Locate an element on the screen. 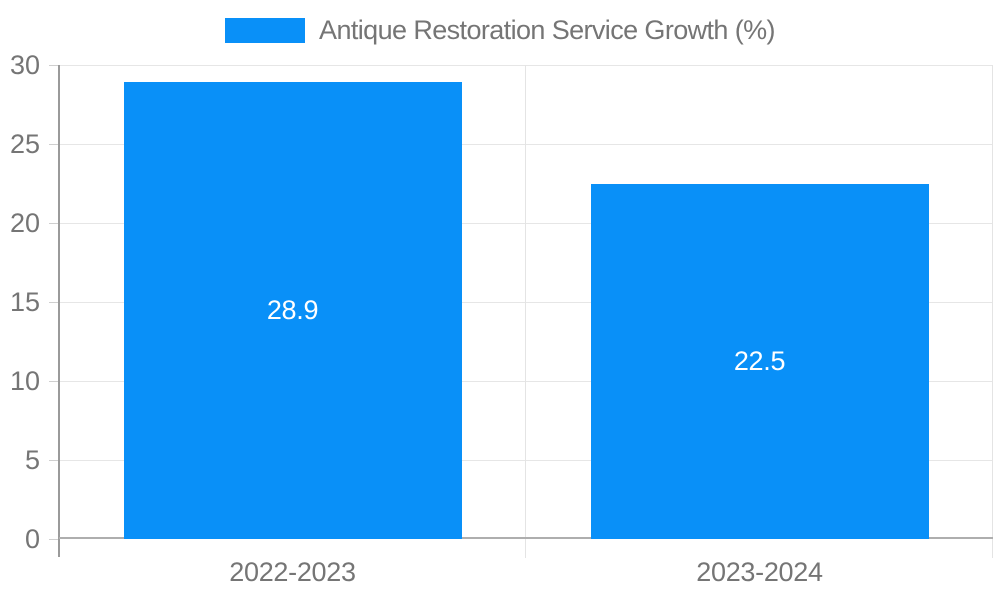 Image resolution: width=1000 pixels, height=600 pixels. category-separator is located at coordinates (525, 311).